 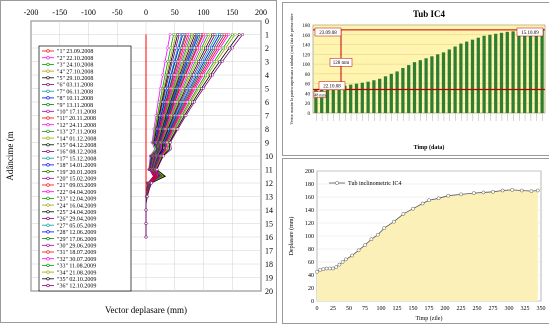 What do you see at coordinates (269, 291) in the screenshot?
I see `y-tick-label: 20` at bounding box center [269, 291].